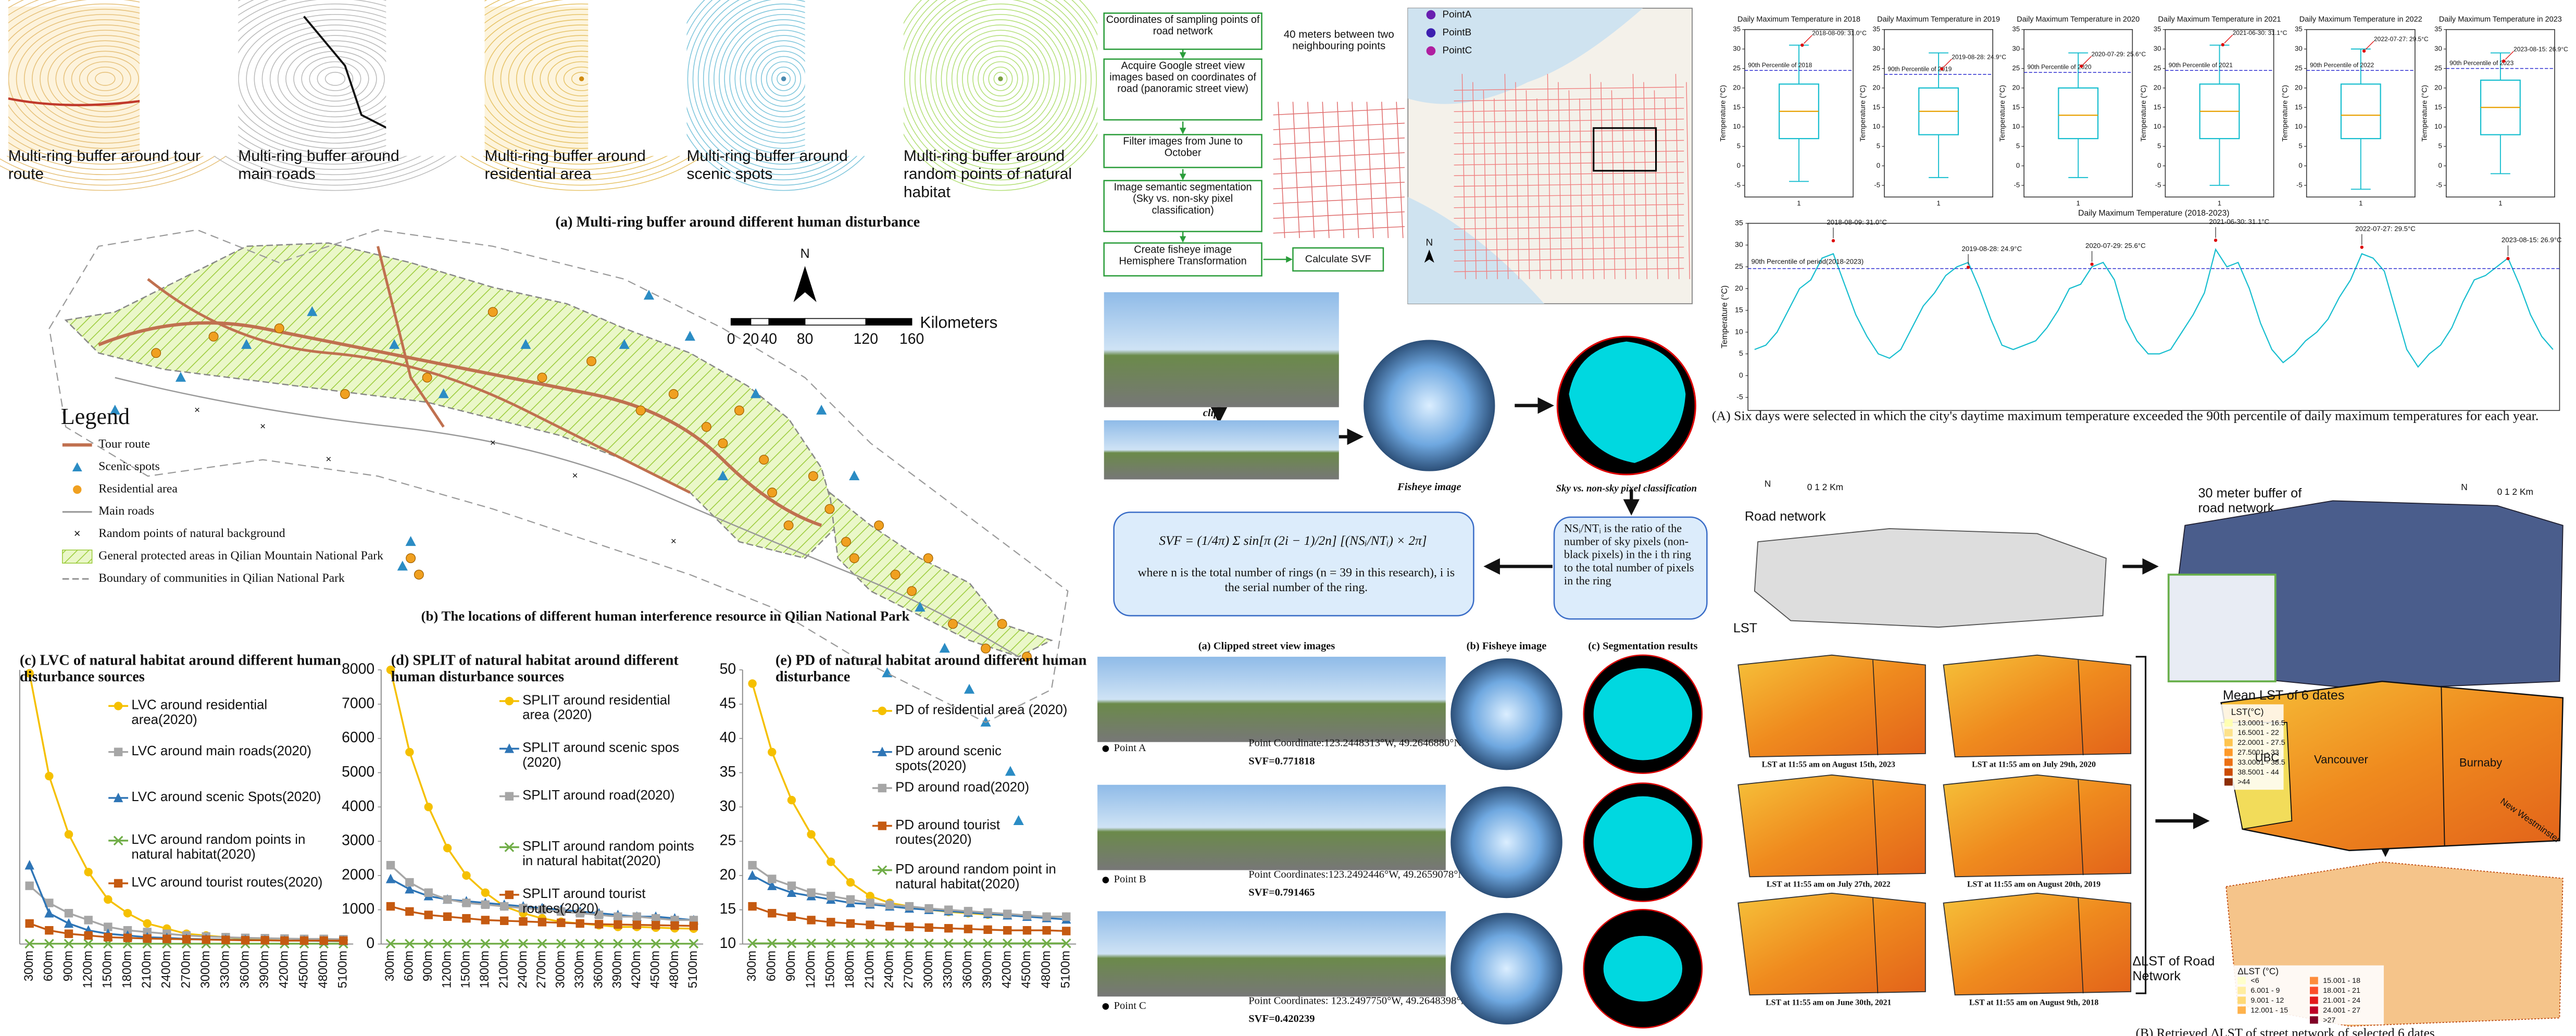  I want to click on legend-label: PD around scenic spots(2020), so click(948, 759).